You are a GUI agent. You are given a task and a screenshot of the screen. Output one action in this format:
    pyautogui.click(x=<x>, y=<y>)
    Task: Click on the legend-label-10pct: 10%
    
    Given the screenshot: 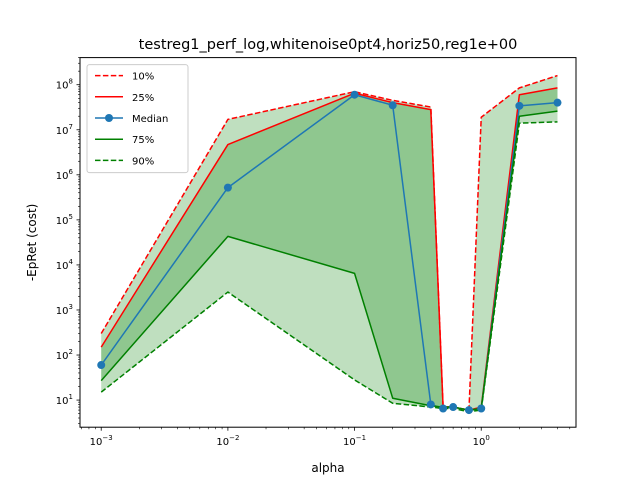 What is the action you would take?
    pyautogui.click(x=143, y=77)
    